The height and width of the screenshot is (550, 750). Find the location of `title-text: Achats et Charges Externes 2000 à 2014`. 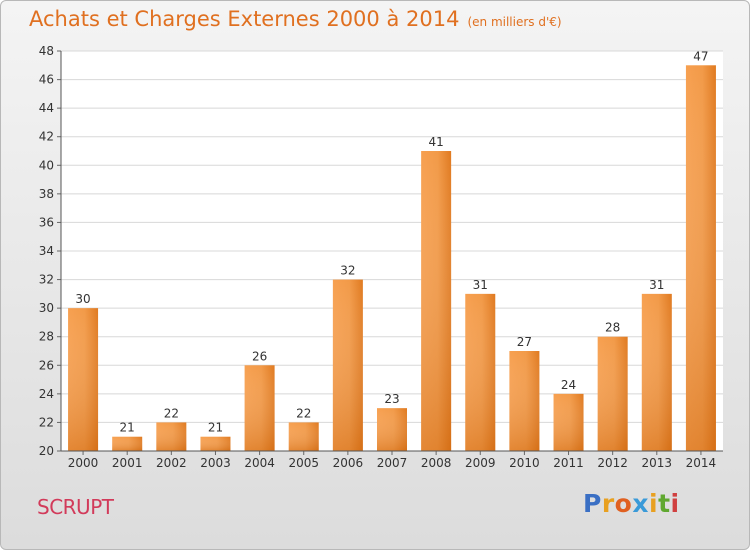

title-text: Achats et Charges Externes 2000 à 2014 is located at coordinates (244, 19).